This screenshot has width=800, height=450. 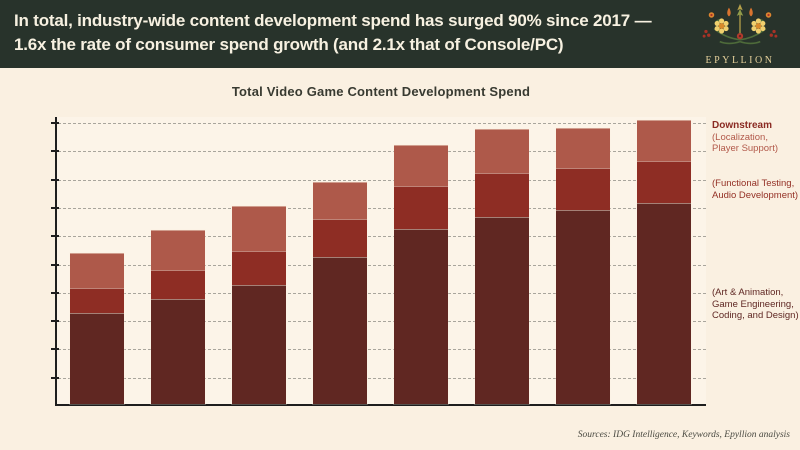 I want to click on epyllion-logo: EPYLLION, so click(x=740, y=34).